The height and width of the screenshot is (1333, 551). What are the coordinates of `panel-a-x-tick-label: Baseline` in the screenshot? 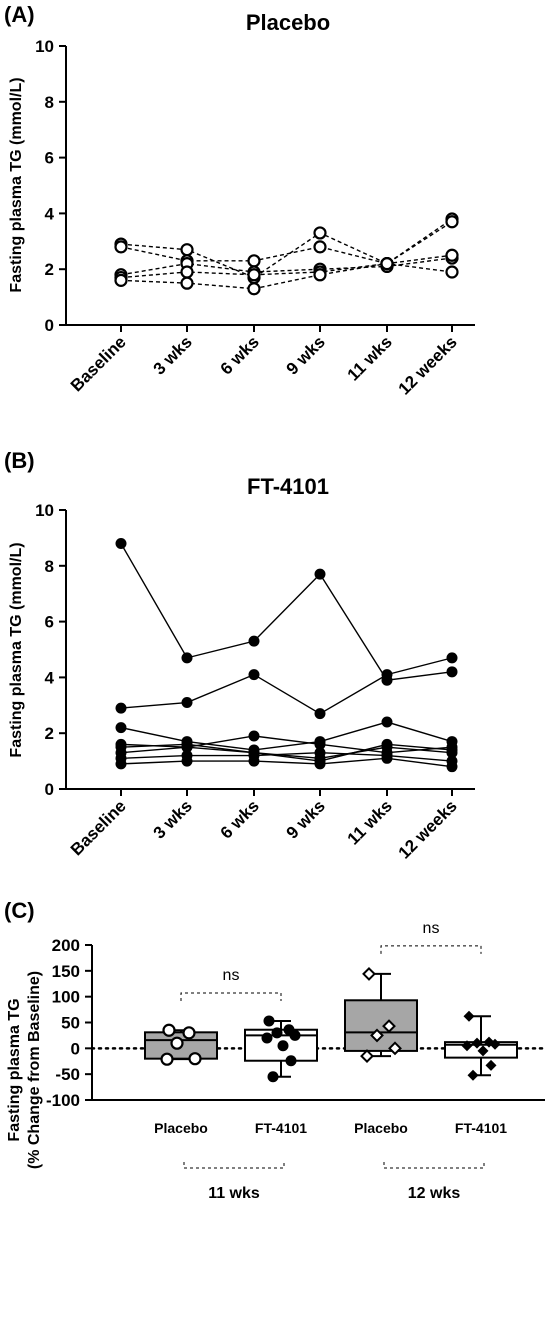 It's located at (98, 363).